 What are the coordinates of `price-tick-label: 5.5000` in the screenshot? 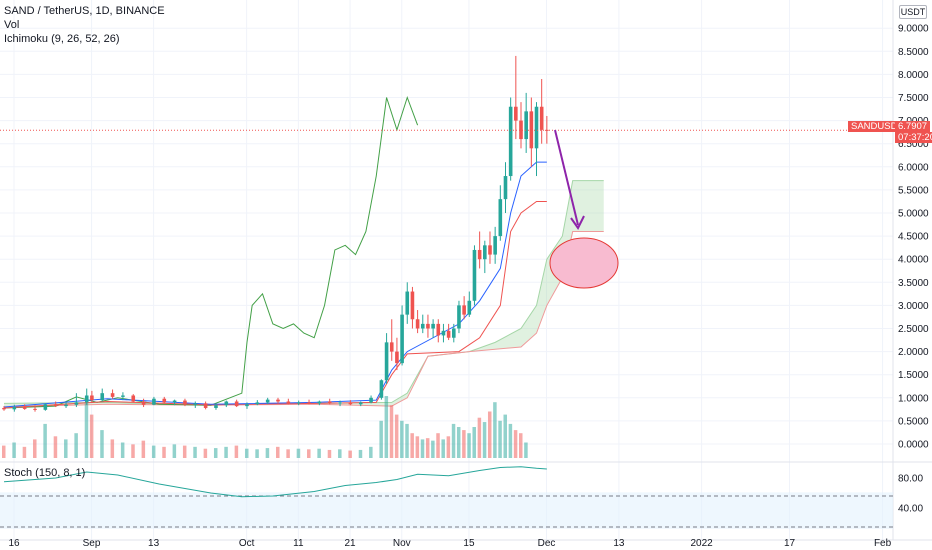 It's located at (913, 190).